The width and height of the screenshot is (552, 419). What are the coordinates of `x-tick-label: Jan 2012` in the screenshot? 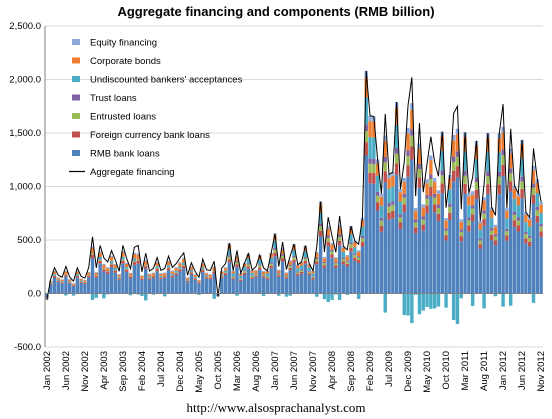 It's located at (503, 370).